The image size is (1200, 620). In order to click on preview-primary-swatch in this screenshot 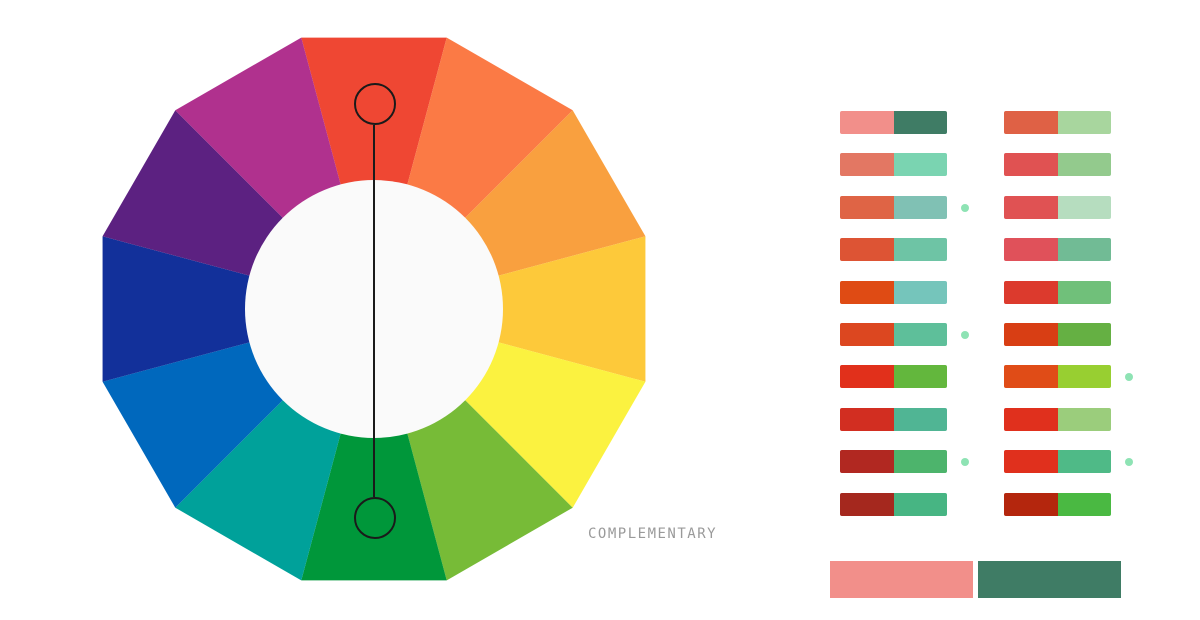, I will do `click(901, 579)`.